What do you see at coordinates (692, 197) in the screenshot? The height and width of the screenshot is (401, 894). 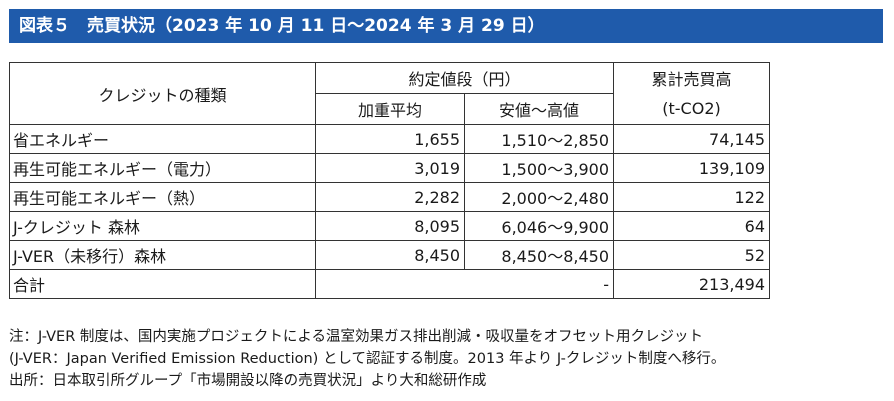 I see `cumulative-volume-cell: 122` at bounding box center [692, 197].